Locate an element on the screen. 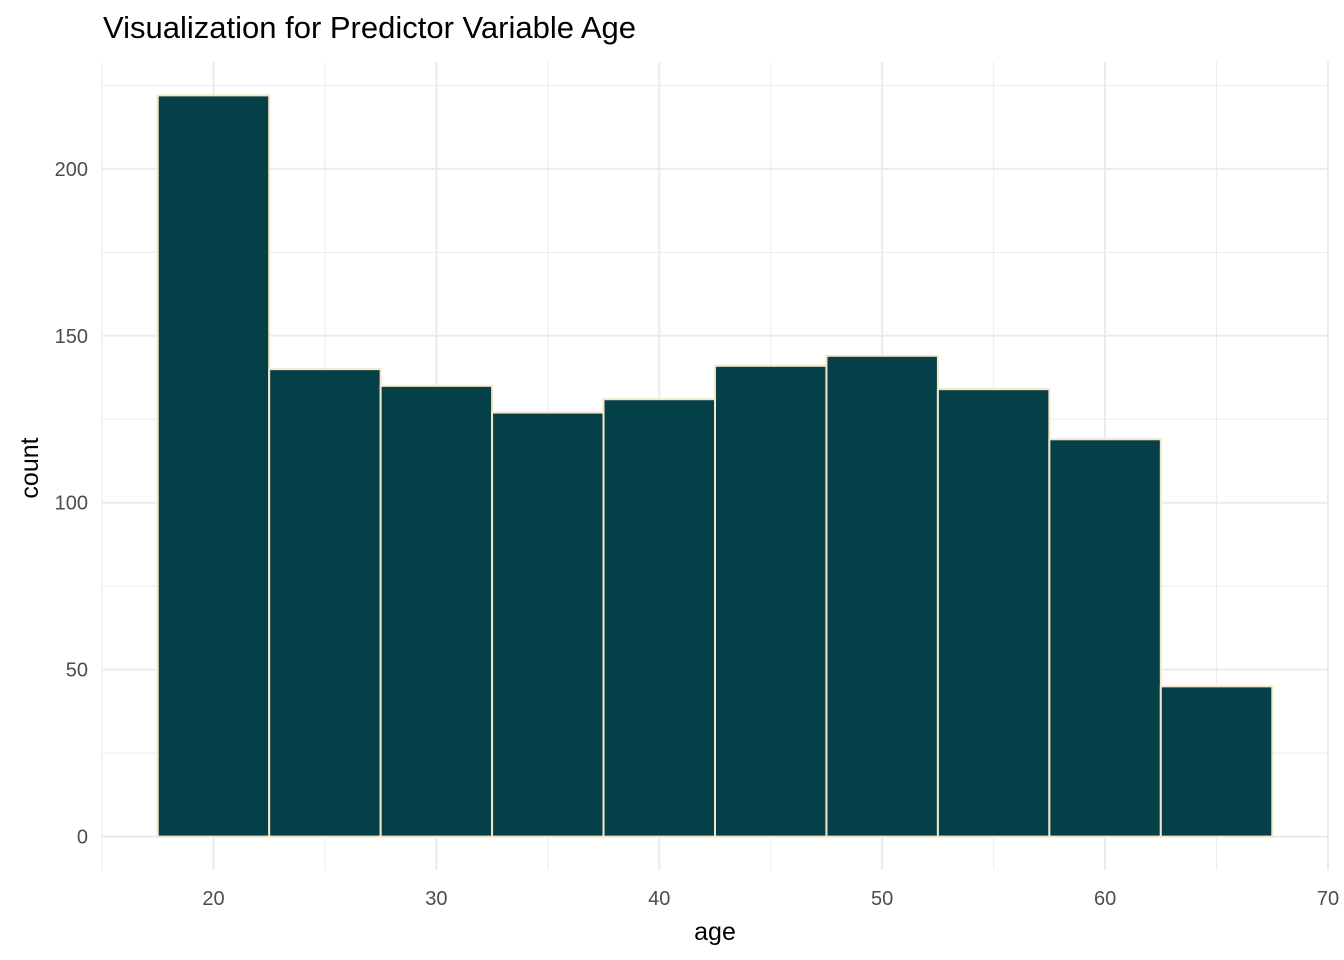 The width and height of the screenshot is (1344, 960). y-tick-labels: 0 50 100 150 200 is located at coordinates (71, 504).